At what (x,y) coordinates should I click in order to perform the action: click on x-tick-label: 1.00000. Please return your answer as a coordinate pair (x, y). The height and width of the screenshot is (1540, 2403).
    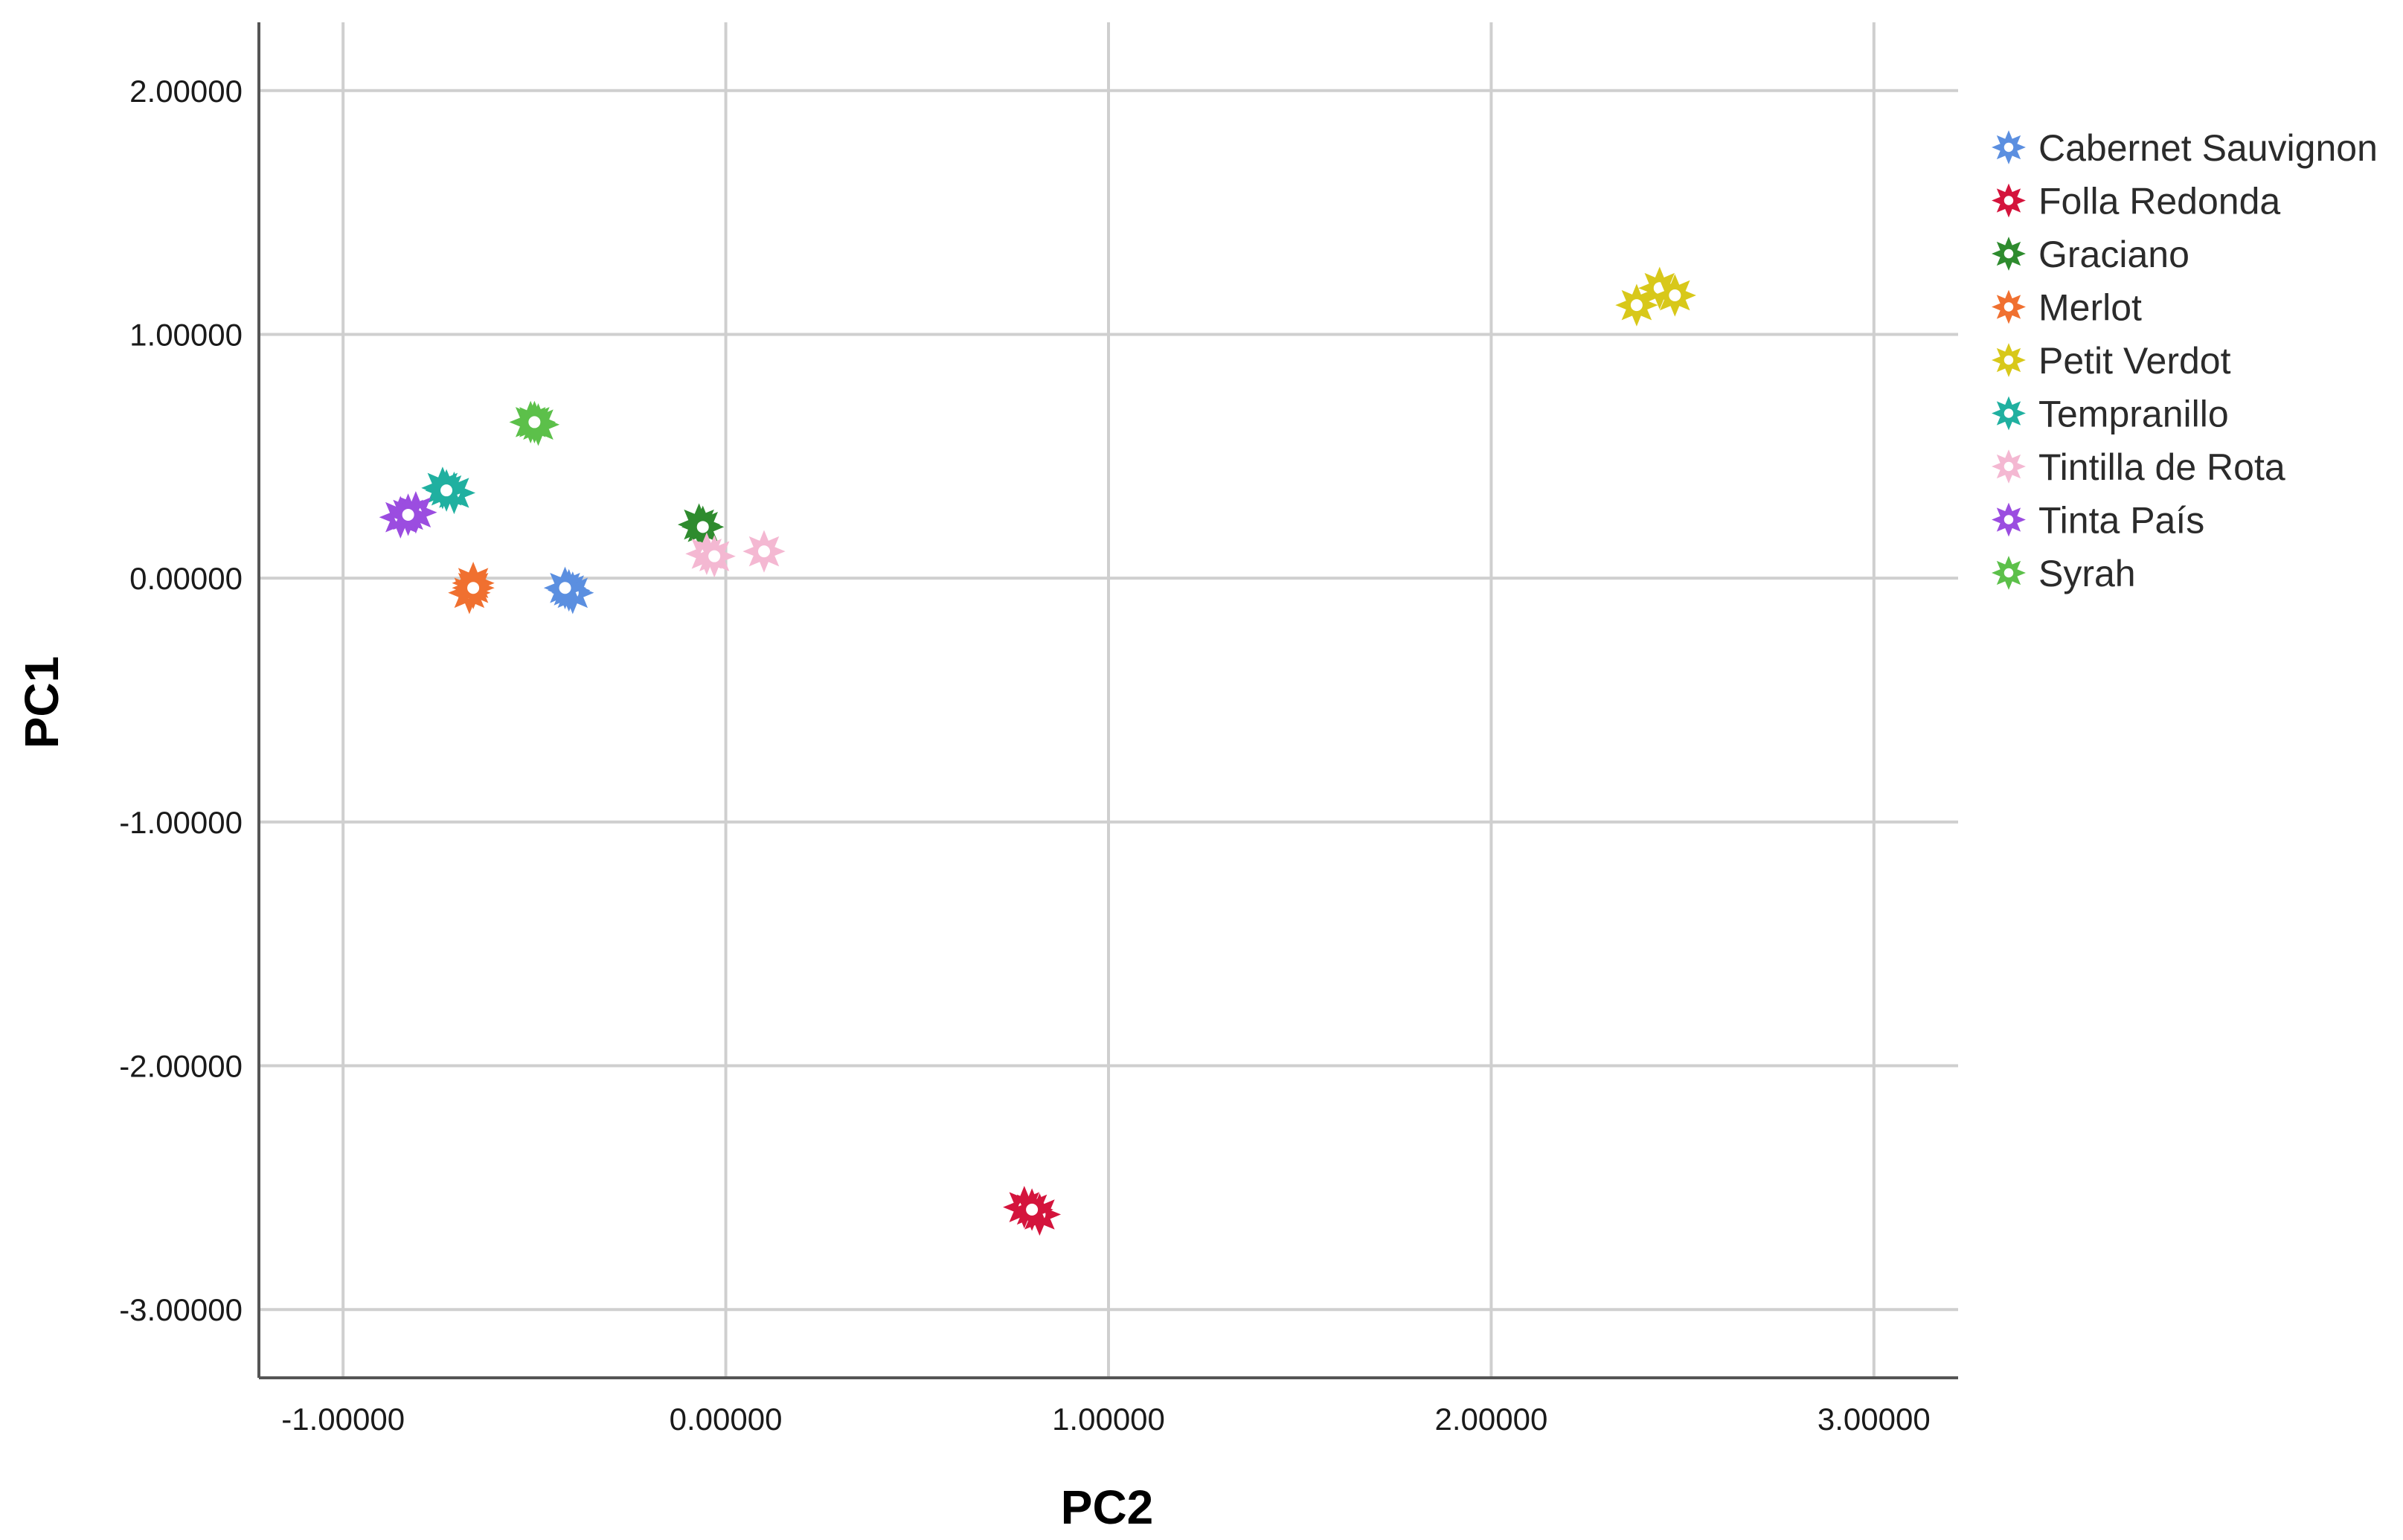
    Looking at the image, I should click on (1108, 1419).